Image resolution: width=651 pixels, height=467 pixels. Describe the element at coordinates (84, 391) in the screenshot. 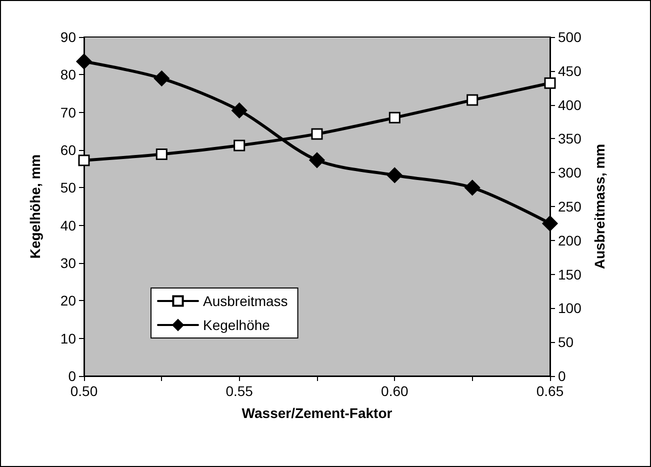

I see `x-tick-label: 0.50` at that location.